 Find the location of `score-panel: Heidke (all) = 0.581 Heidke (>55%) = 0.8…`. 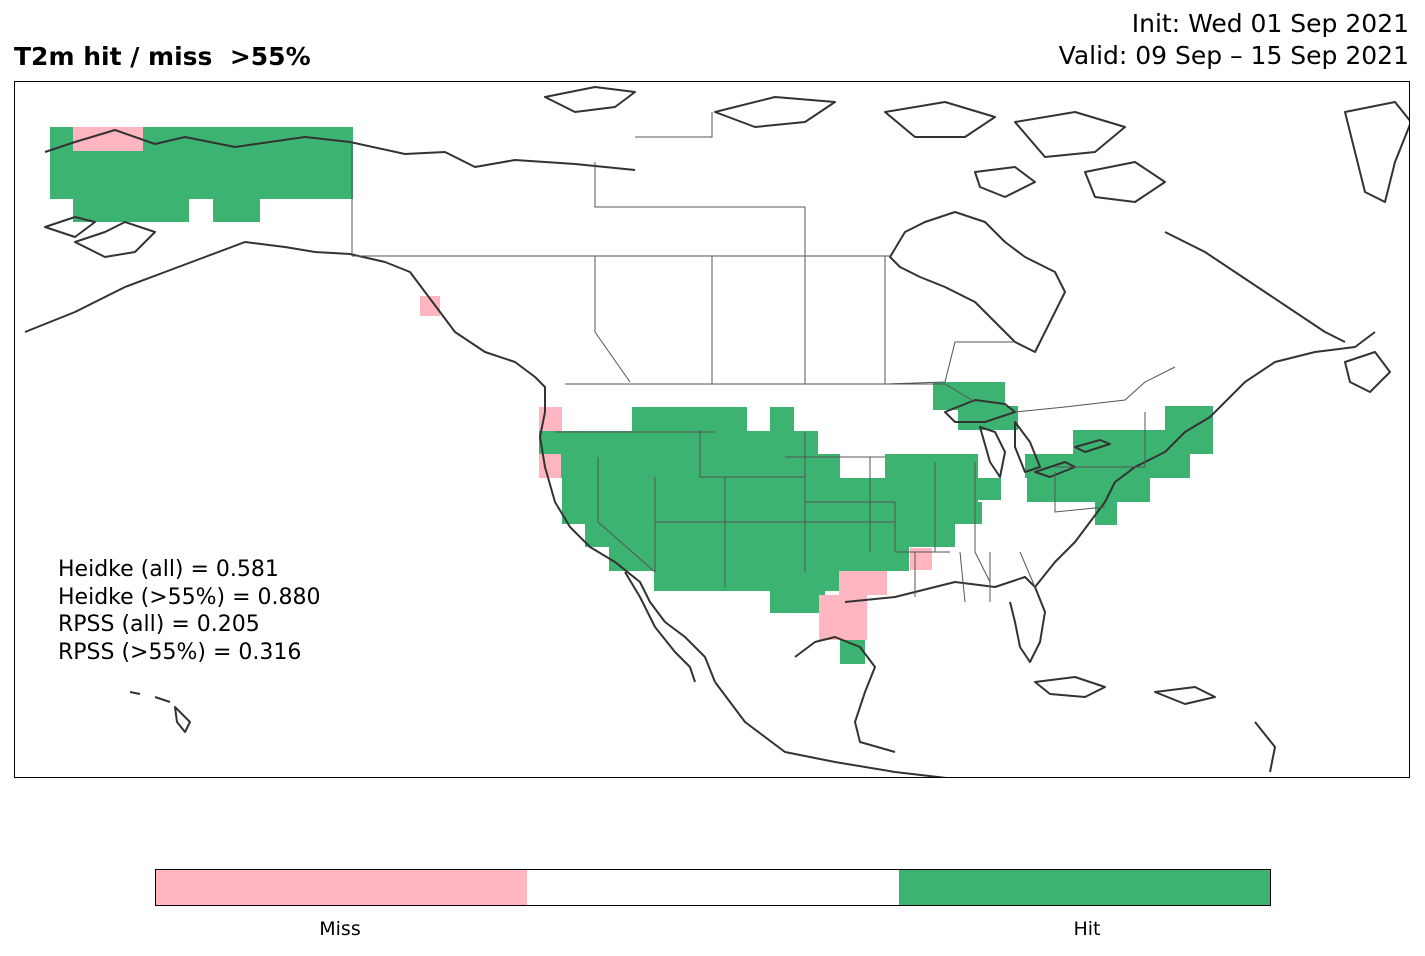

score-panel: Heidke (all) = 0.581 Heidke (>55%) = 0.8… is located at coordinates (189, 611).